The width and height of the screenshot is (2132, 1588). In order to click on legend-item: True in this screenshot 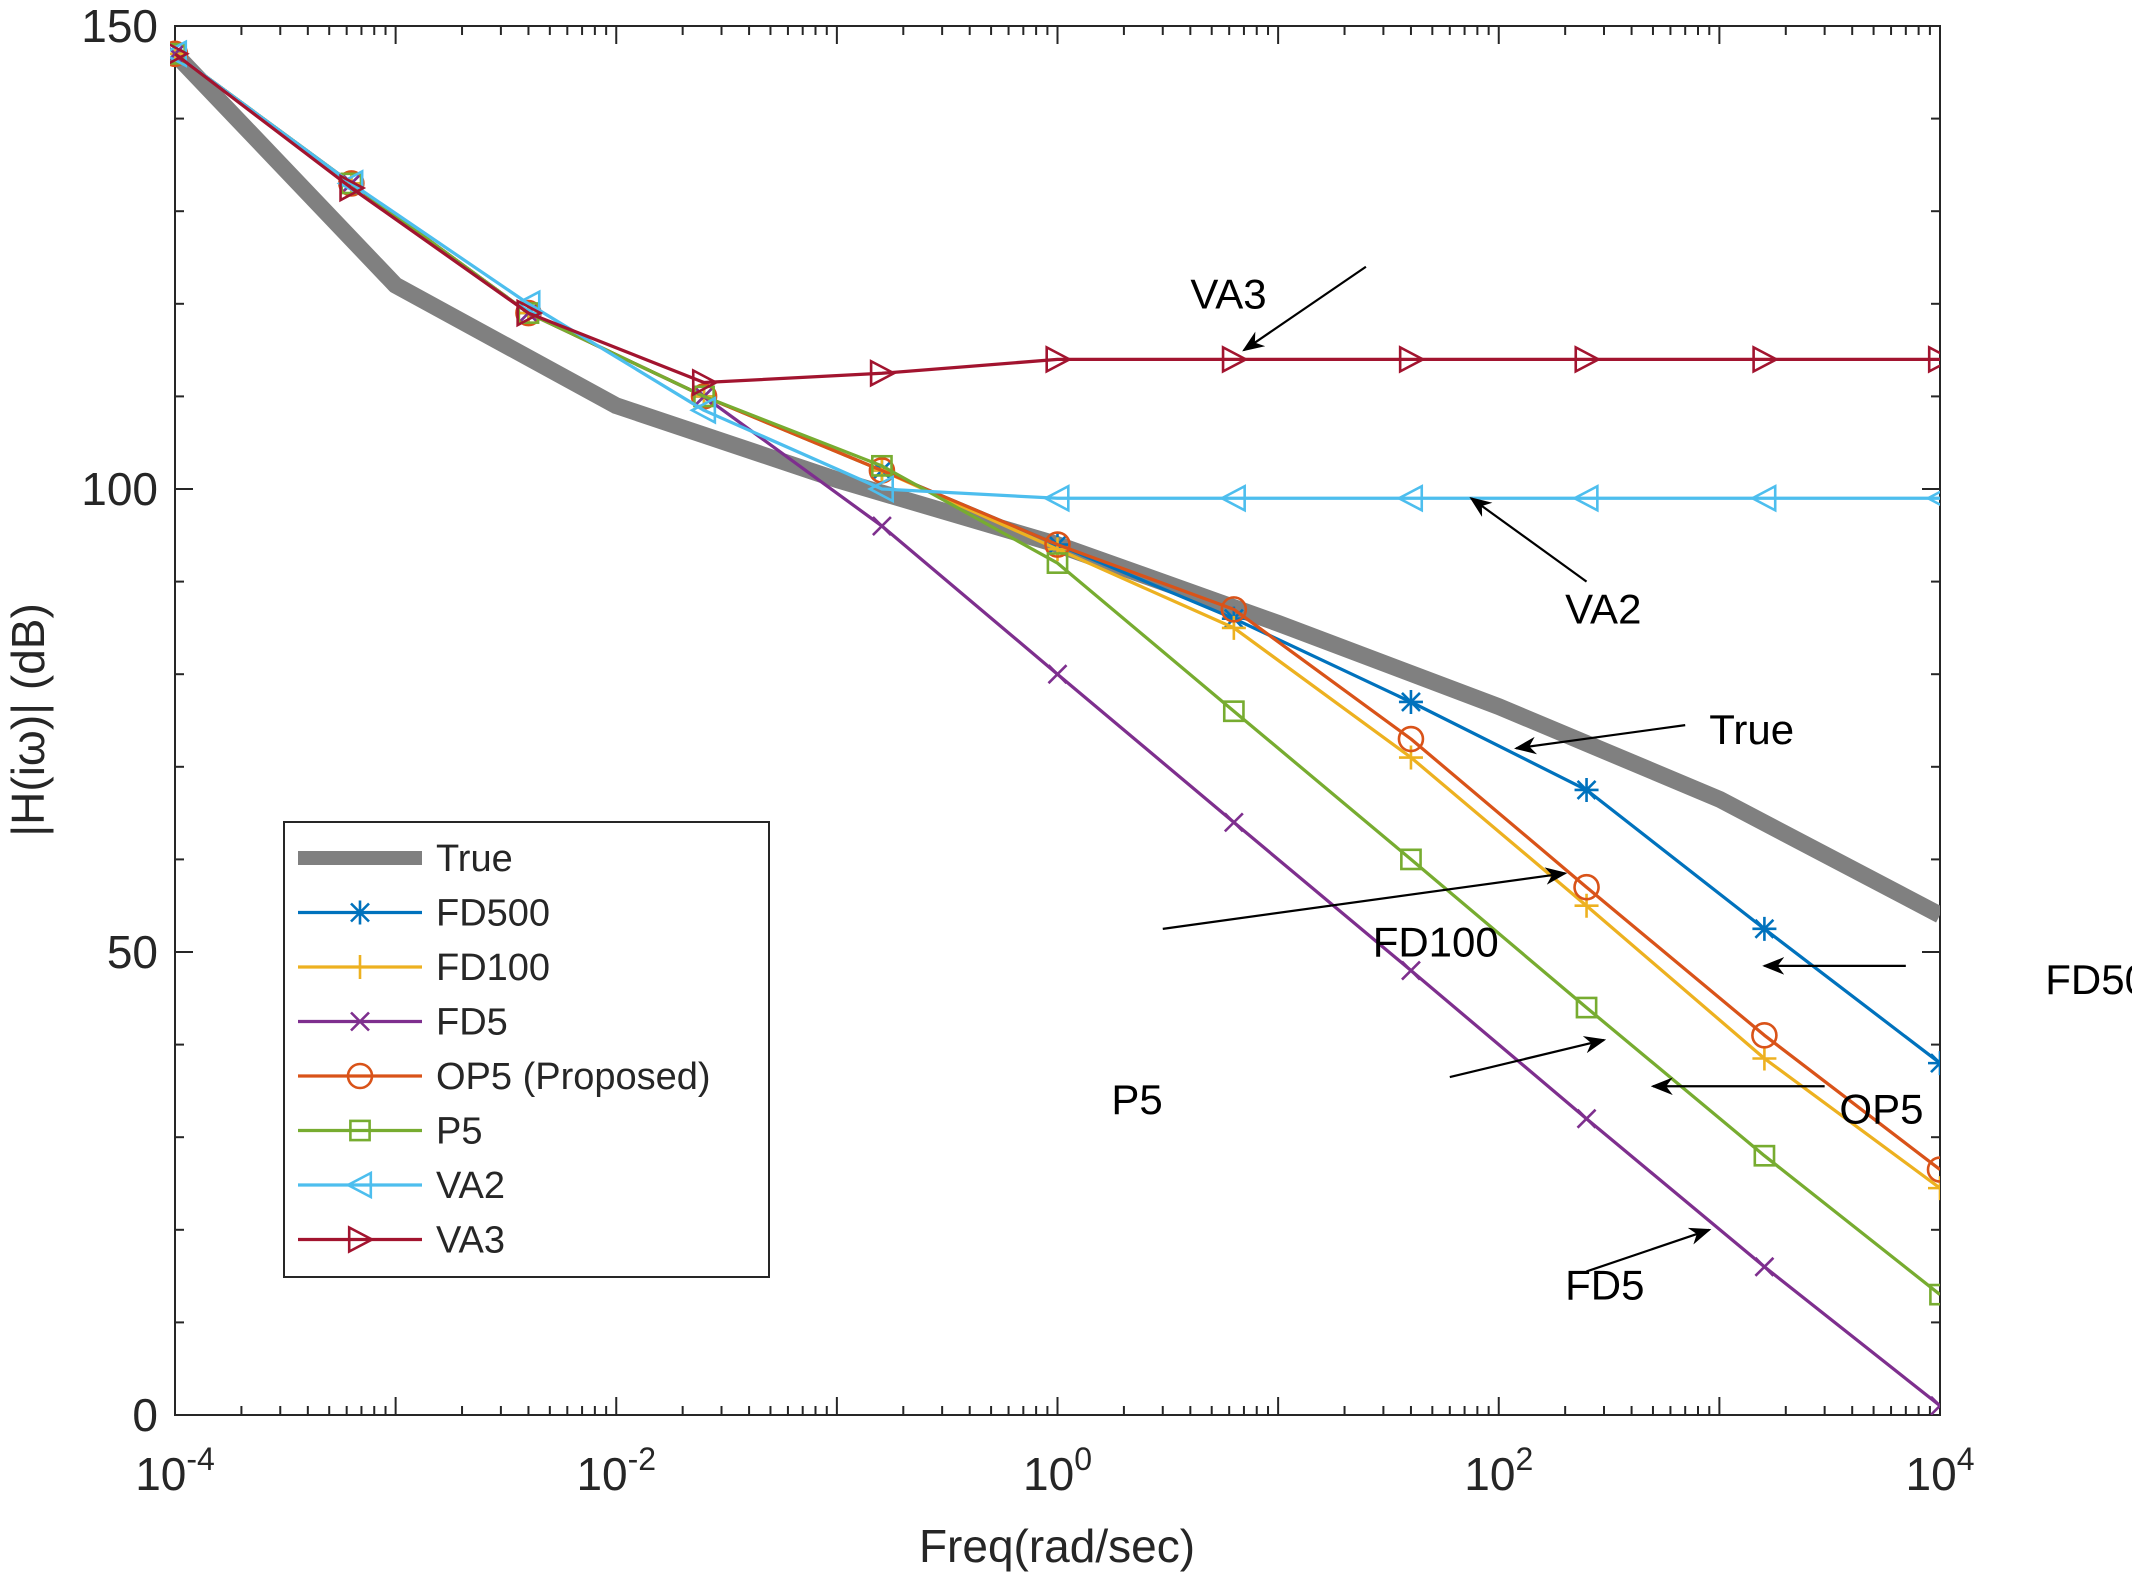, I will do `click(405, 859)`.